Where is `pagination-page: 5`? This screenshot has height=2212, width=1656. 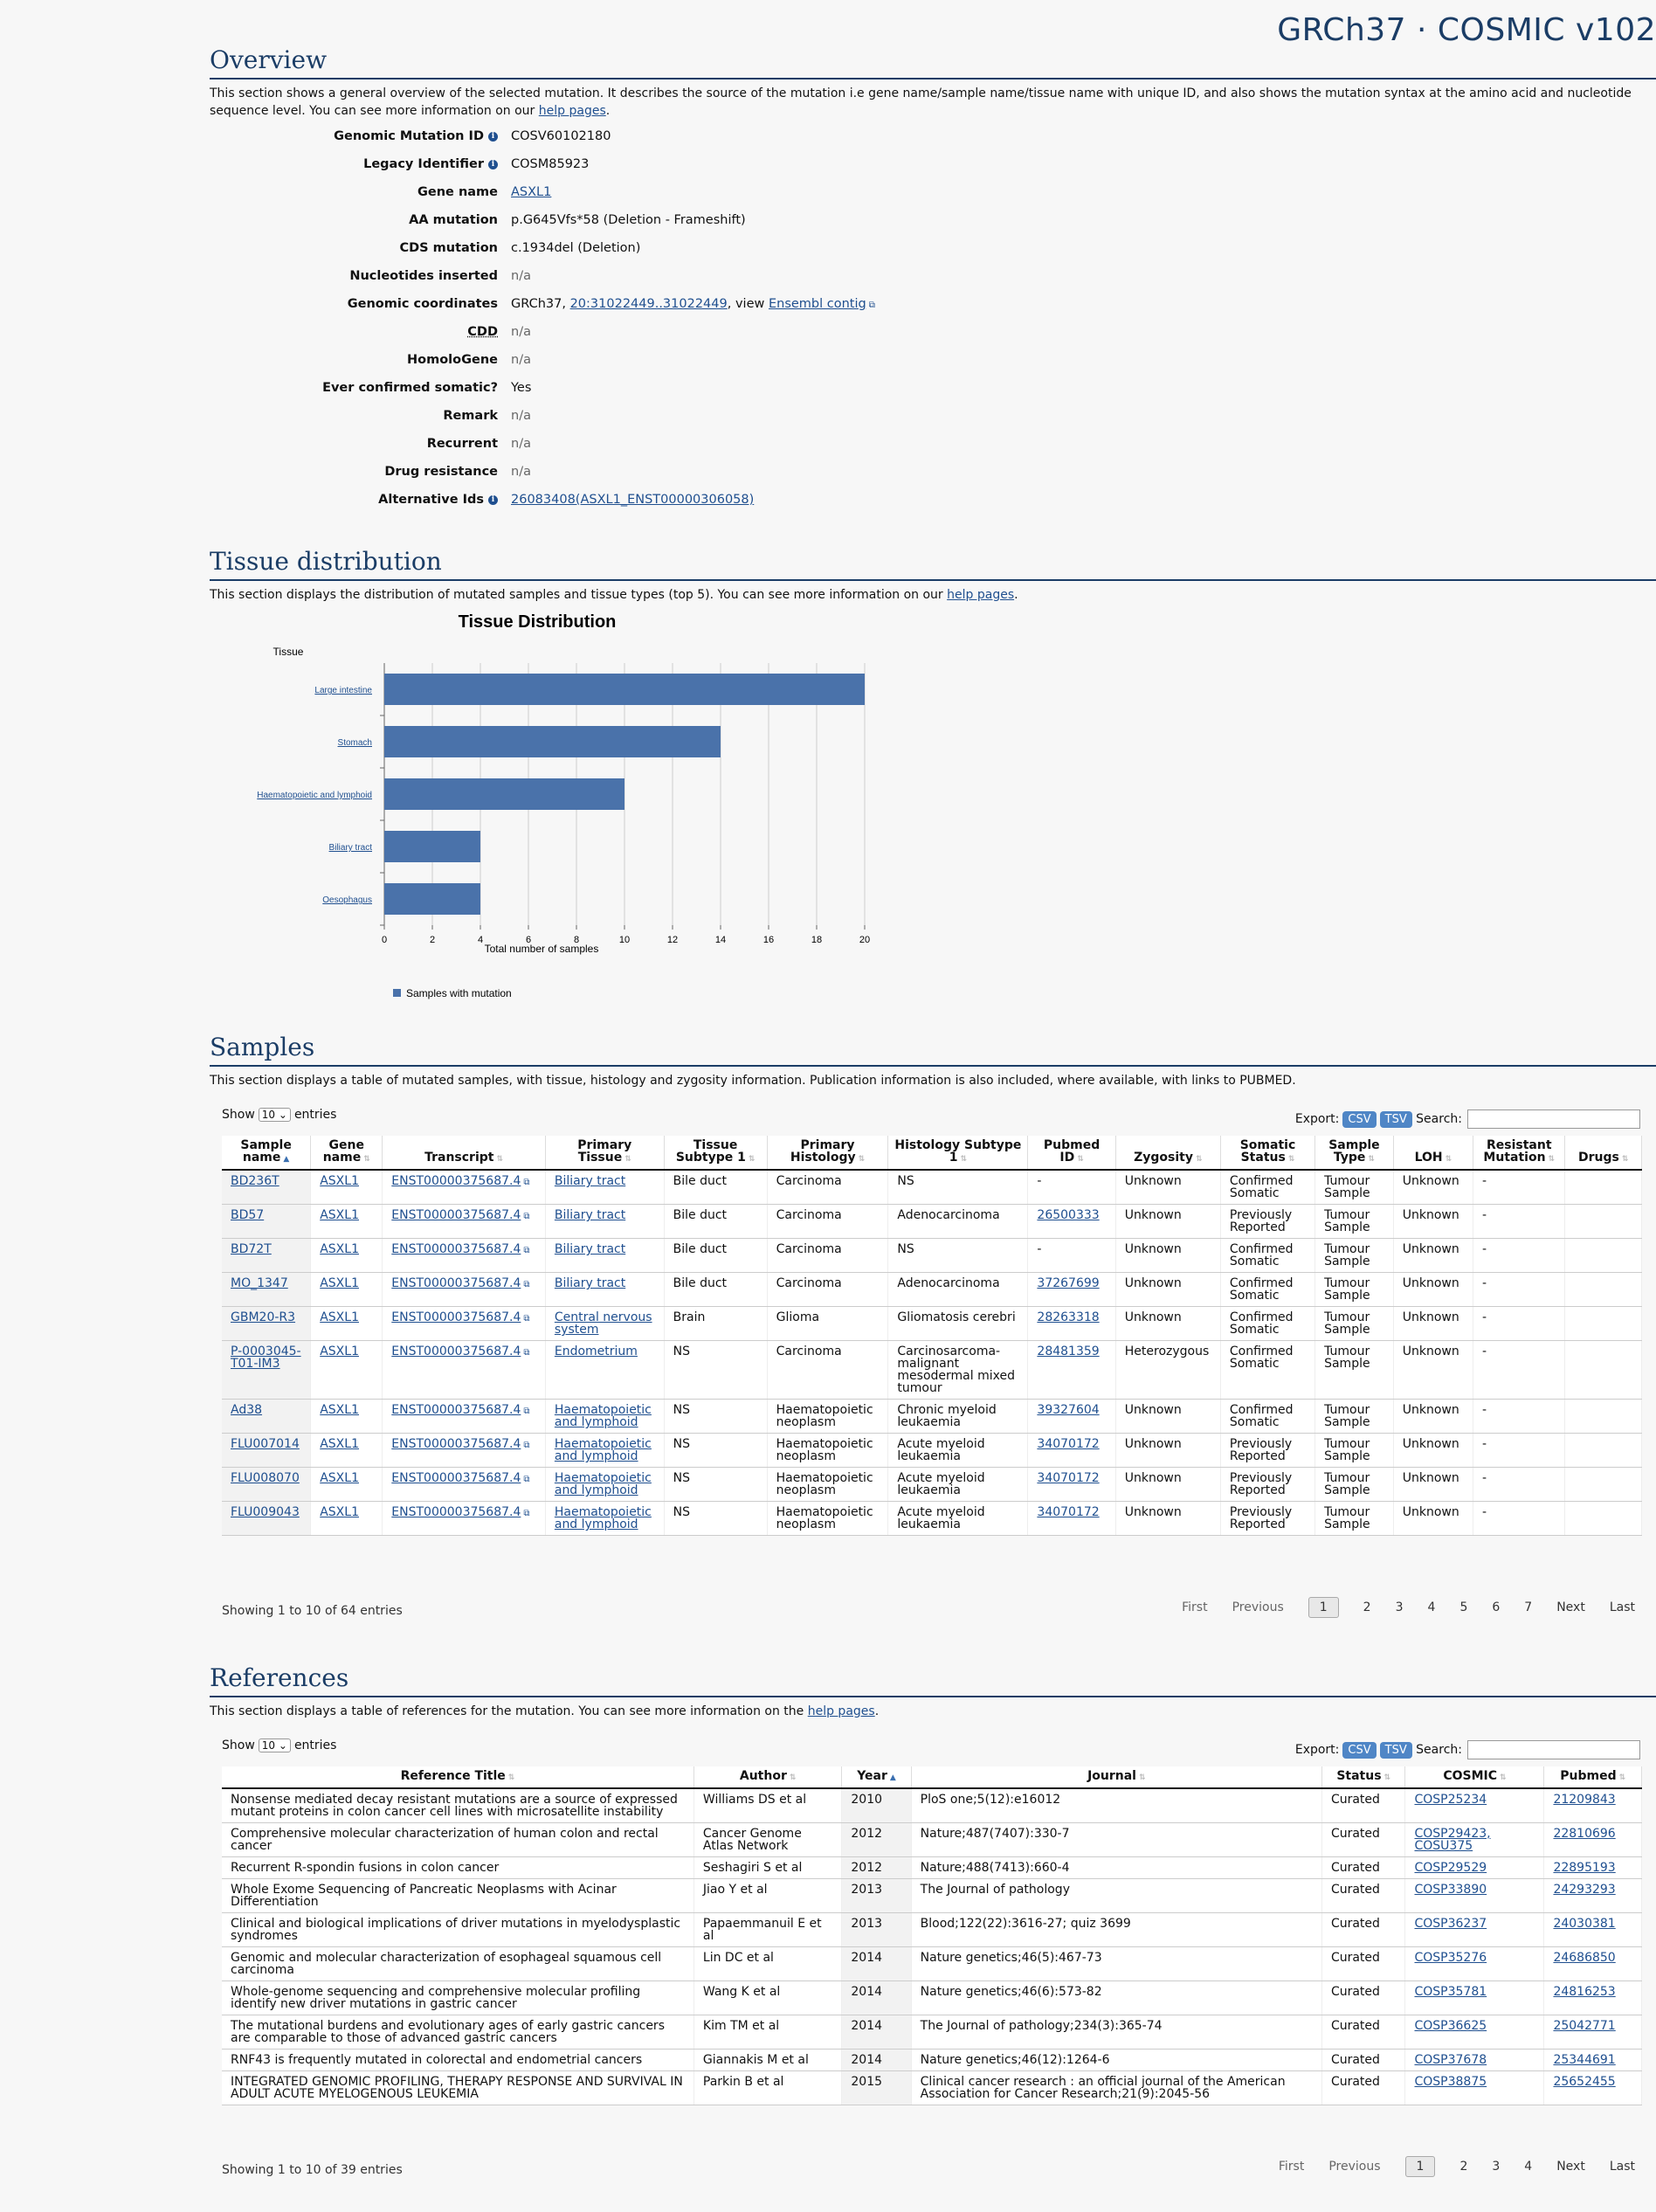
pagination-page: 5 is located at coordinates (1463, 1607).